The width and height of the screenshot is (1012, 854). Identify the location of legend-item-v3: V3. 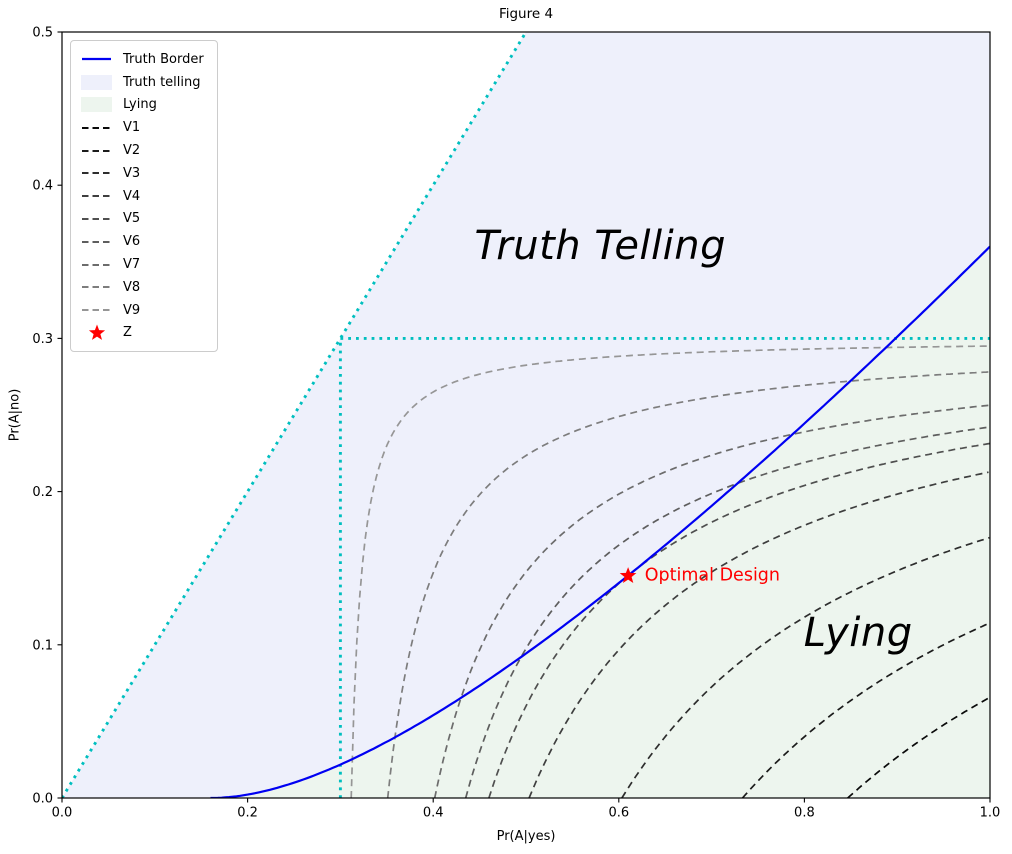
(142, 173).